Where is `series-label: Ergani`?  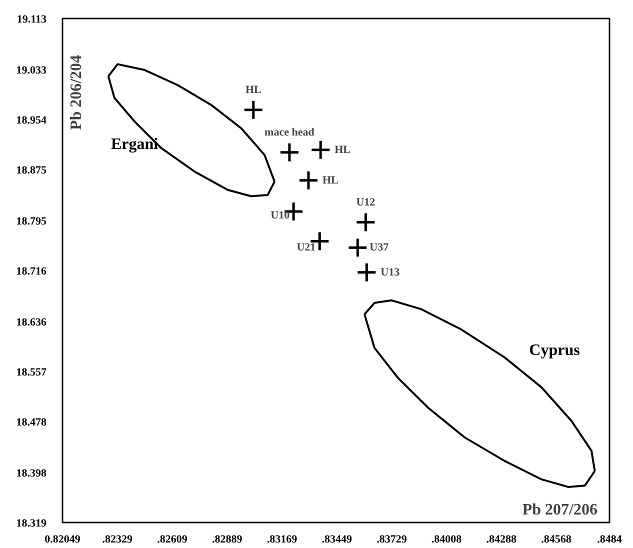
series-label: Ergani is located at coordinates (134, 144).